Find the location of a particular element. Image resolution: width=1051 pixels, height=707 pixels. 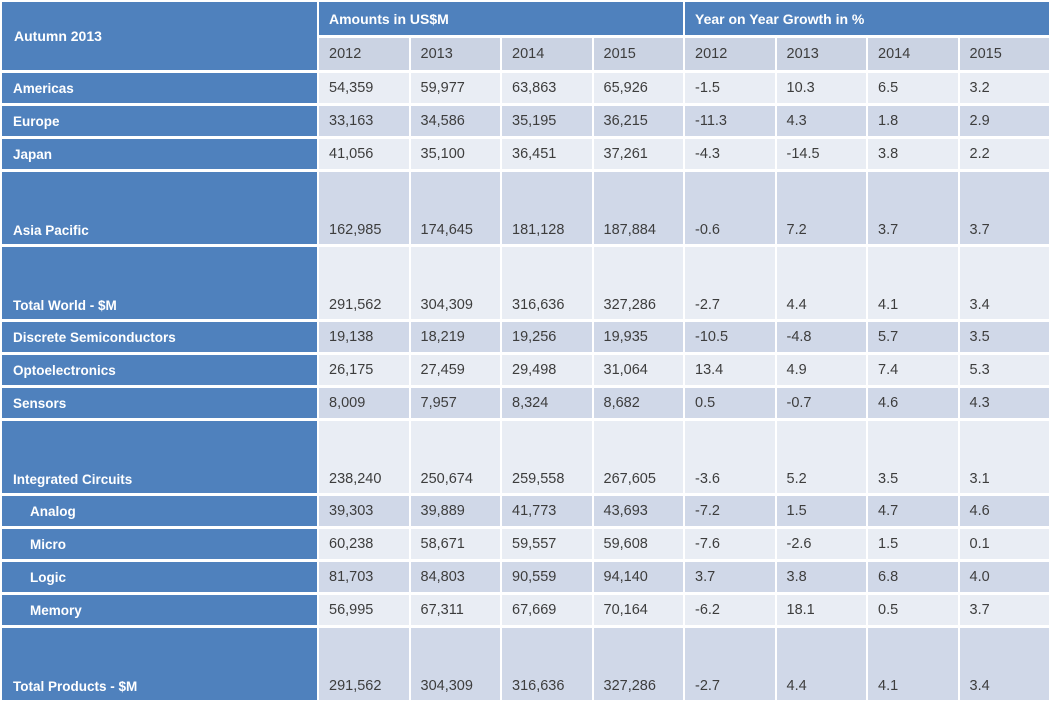

growth-cell: -4.3 is located at coordinates (730, 154).